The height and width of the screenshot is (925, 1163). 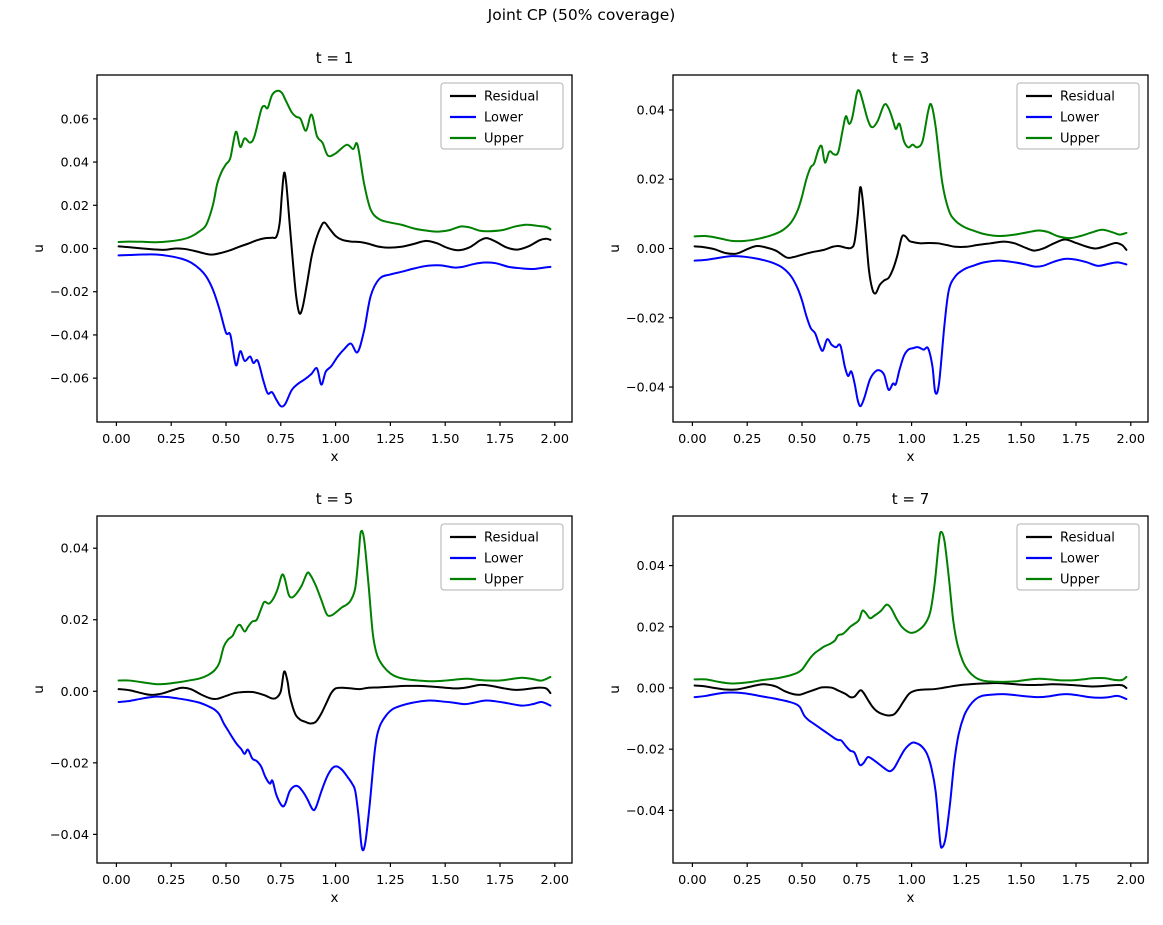 What do you see at coordinates (911, 58) in the screenshot?
I see `subplot-title: t = 3` at bounding box center [911, 58].